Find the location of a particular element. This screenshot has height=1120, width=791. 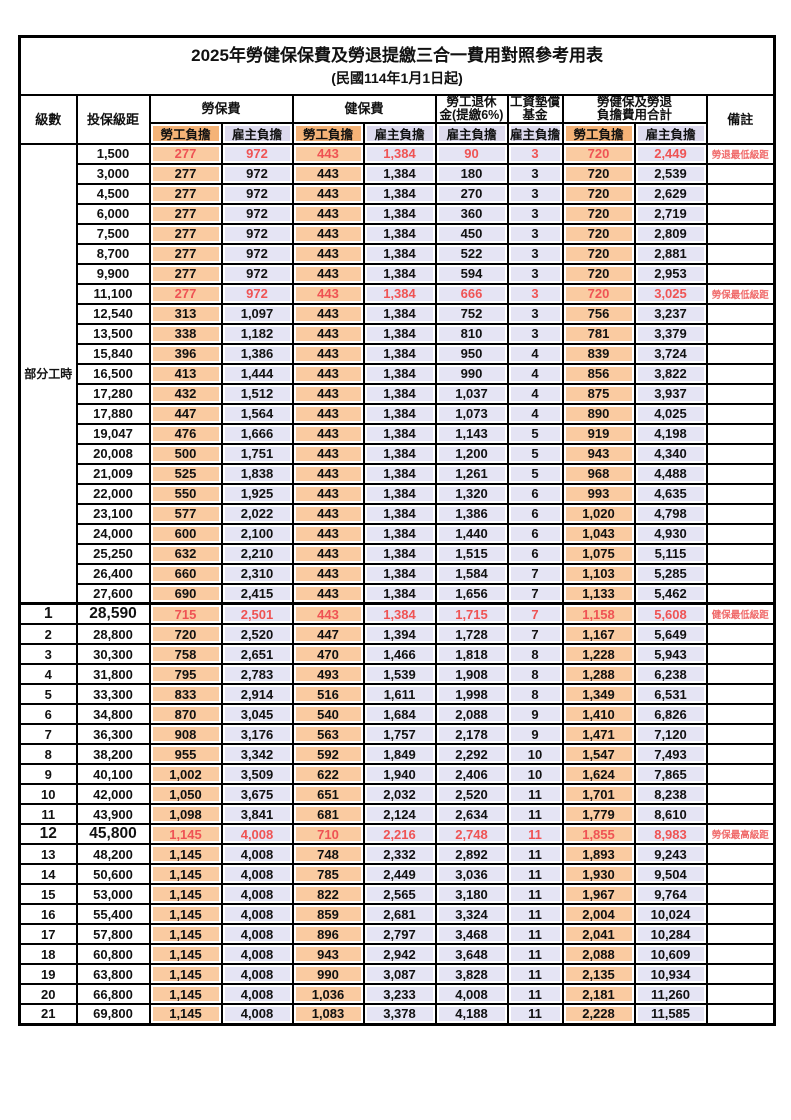

cell-total_er: 4,930 is located at coordinates (670, 533).